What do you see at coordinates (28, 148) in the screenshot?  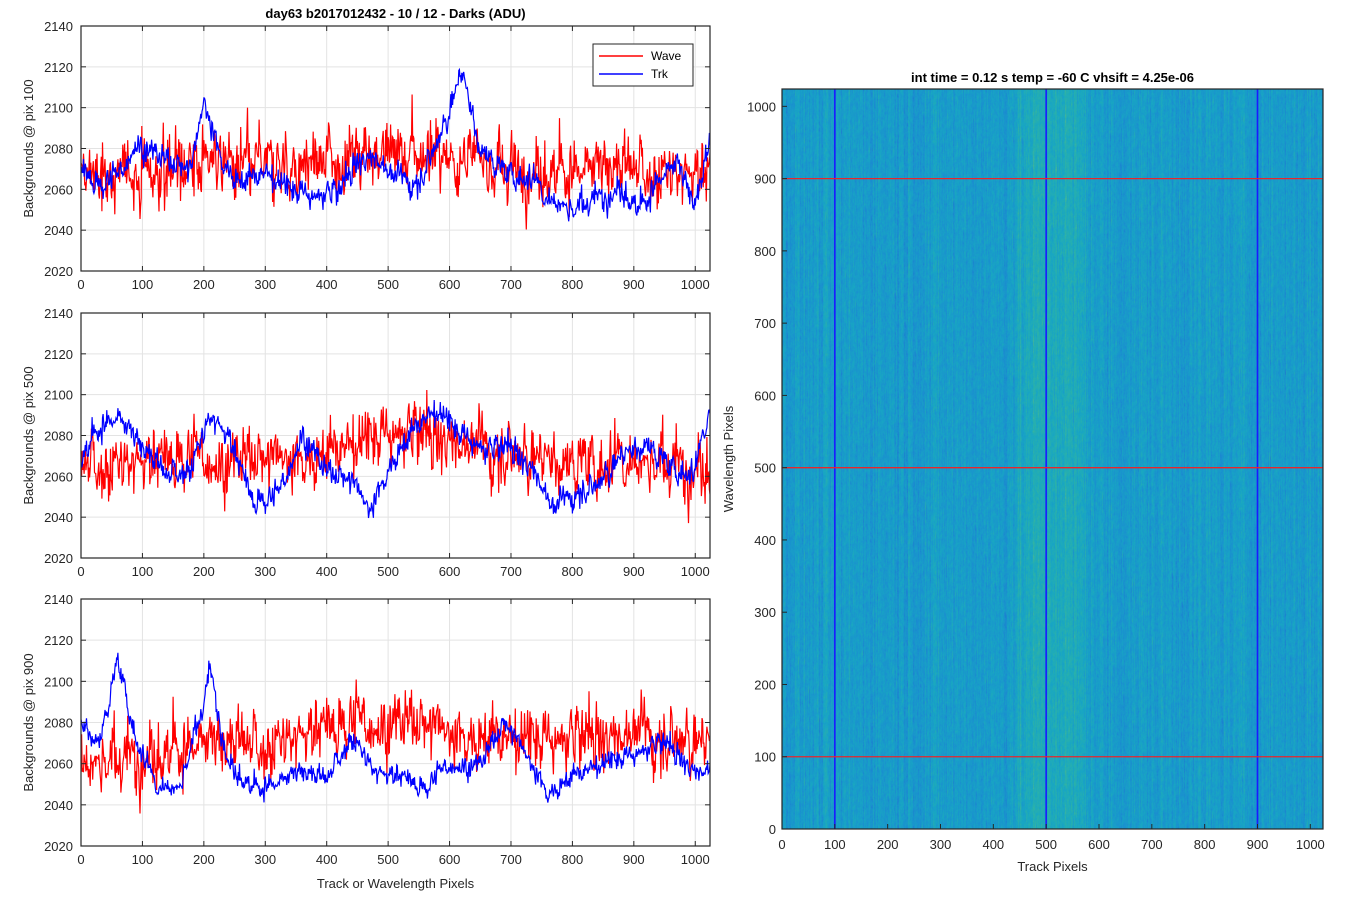 I see `y-axis-label: Backgrounds @ pix 100` at bounding box center [28, 148].